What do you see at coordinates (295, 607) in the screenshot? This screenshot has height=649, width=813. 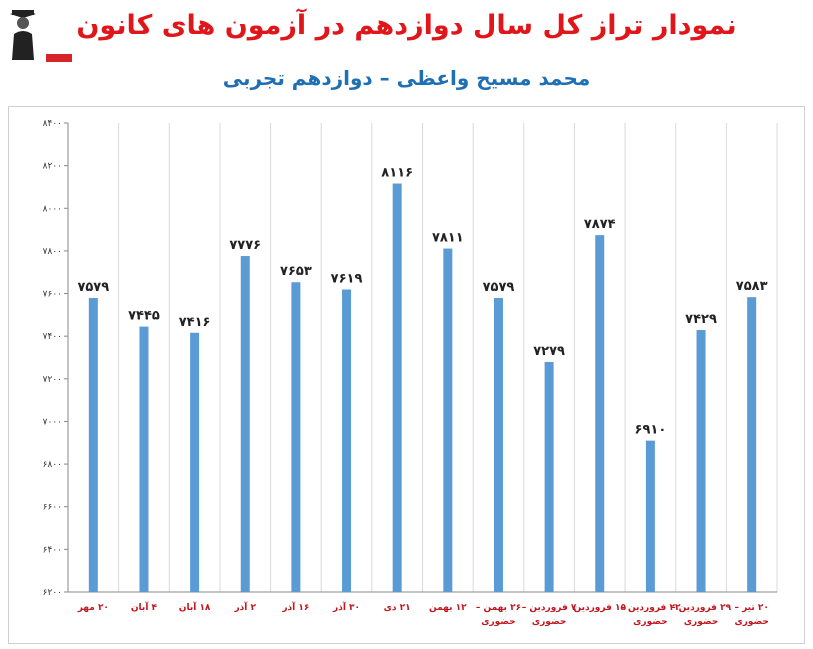 I see `x-tick-label: ۱۶ آذر` at bounding box center [295, 607].